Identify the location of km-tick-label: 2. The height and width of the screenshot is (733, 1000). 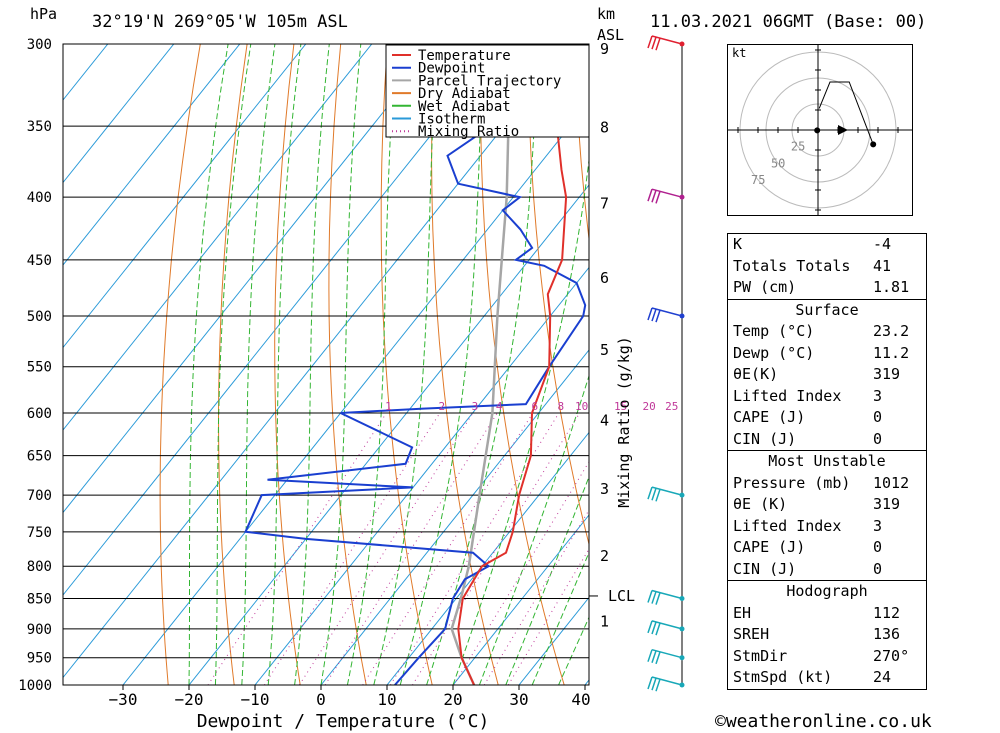
(604, 556).